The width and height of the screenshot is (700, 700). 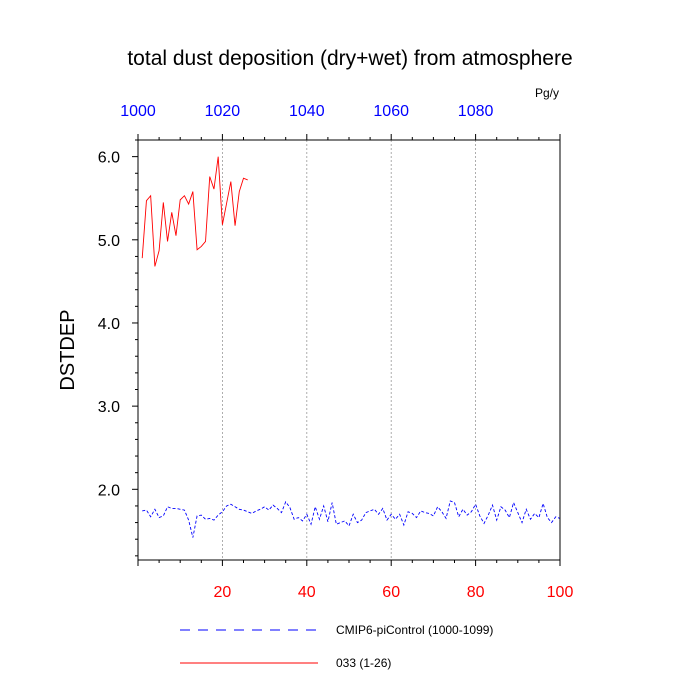 I want to click on x-top-tick-label: 1040, so click(x=307, y=111).